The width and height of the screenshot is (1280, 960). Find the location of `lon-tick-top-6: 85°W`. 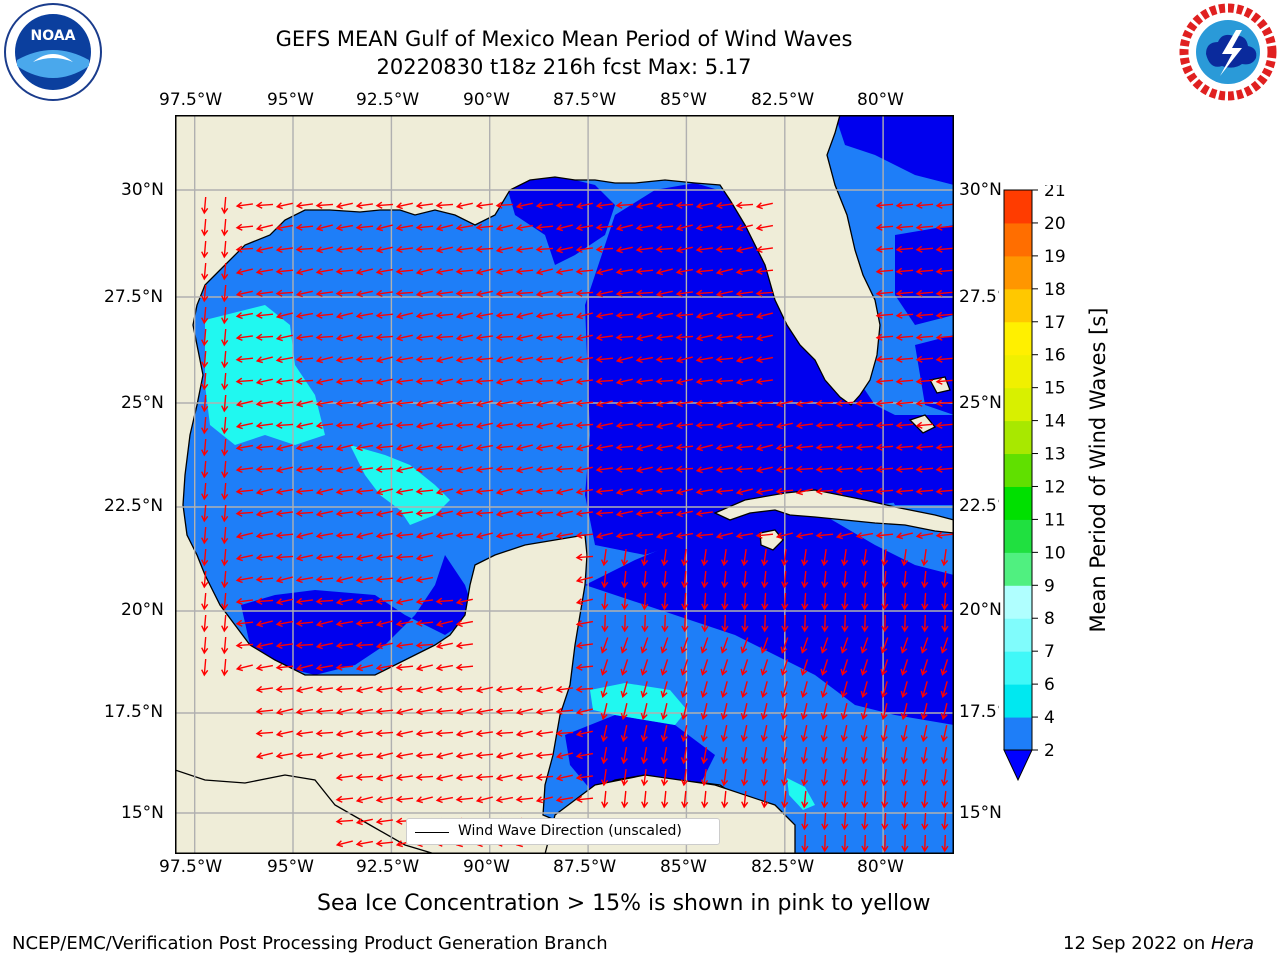

lon-tick-top-6: 85°W is located at coordinates (683, 100).